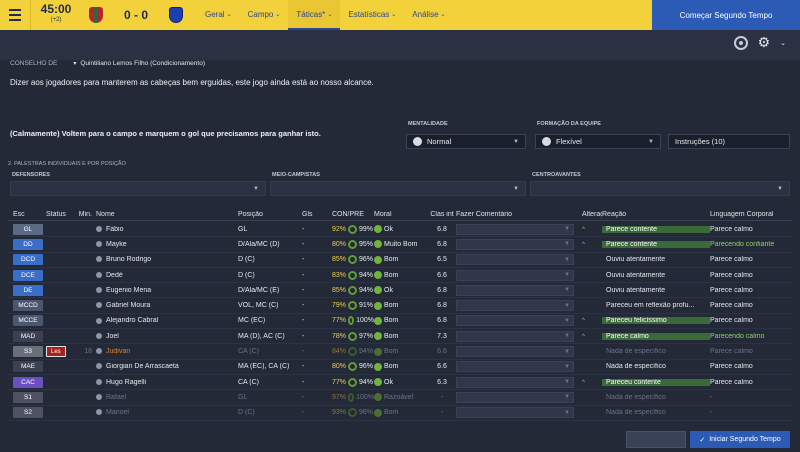 The height and width of the screenshot is (452, 800). I want to click on position-badge: MAD, so click(28, 336).